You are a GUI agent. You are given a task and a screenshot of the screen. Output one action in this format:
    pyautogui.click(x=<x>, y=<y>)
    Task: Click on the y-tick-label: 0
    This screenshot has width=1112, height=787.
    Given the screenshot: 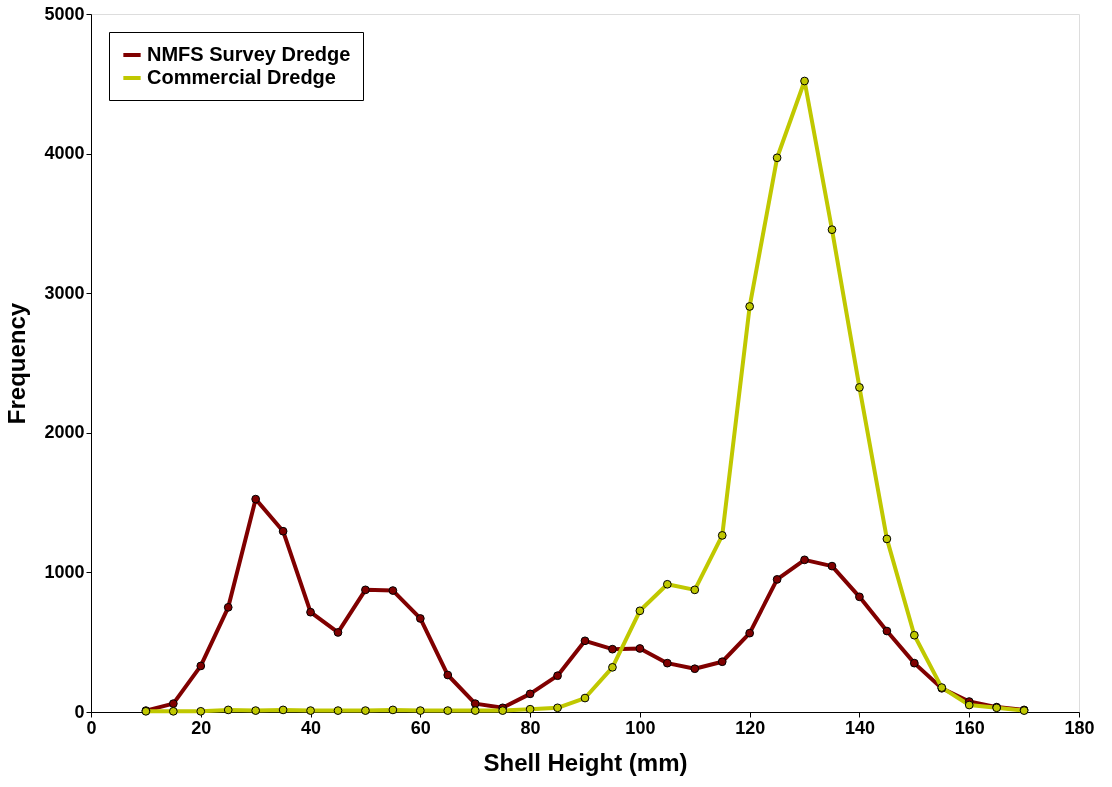 What is the action you would take?
    pyautogui.click(x=79, y=711)
    